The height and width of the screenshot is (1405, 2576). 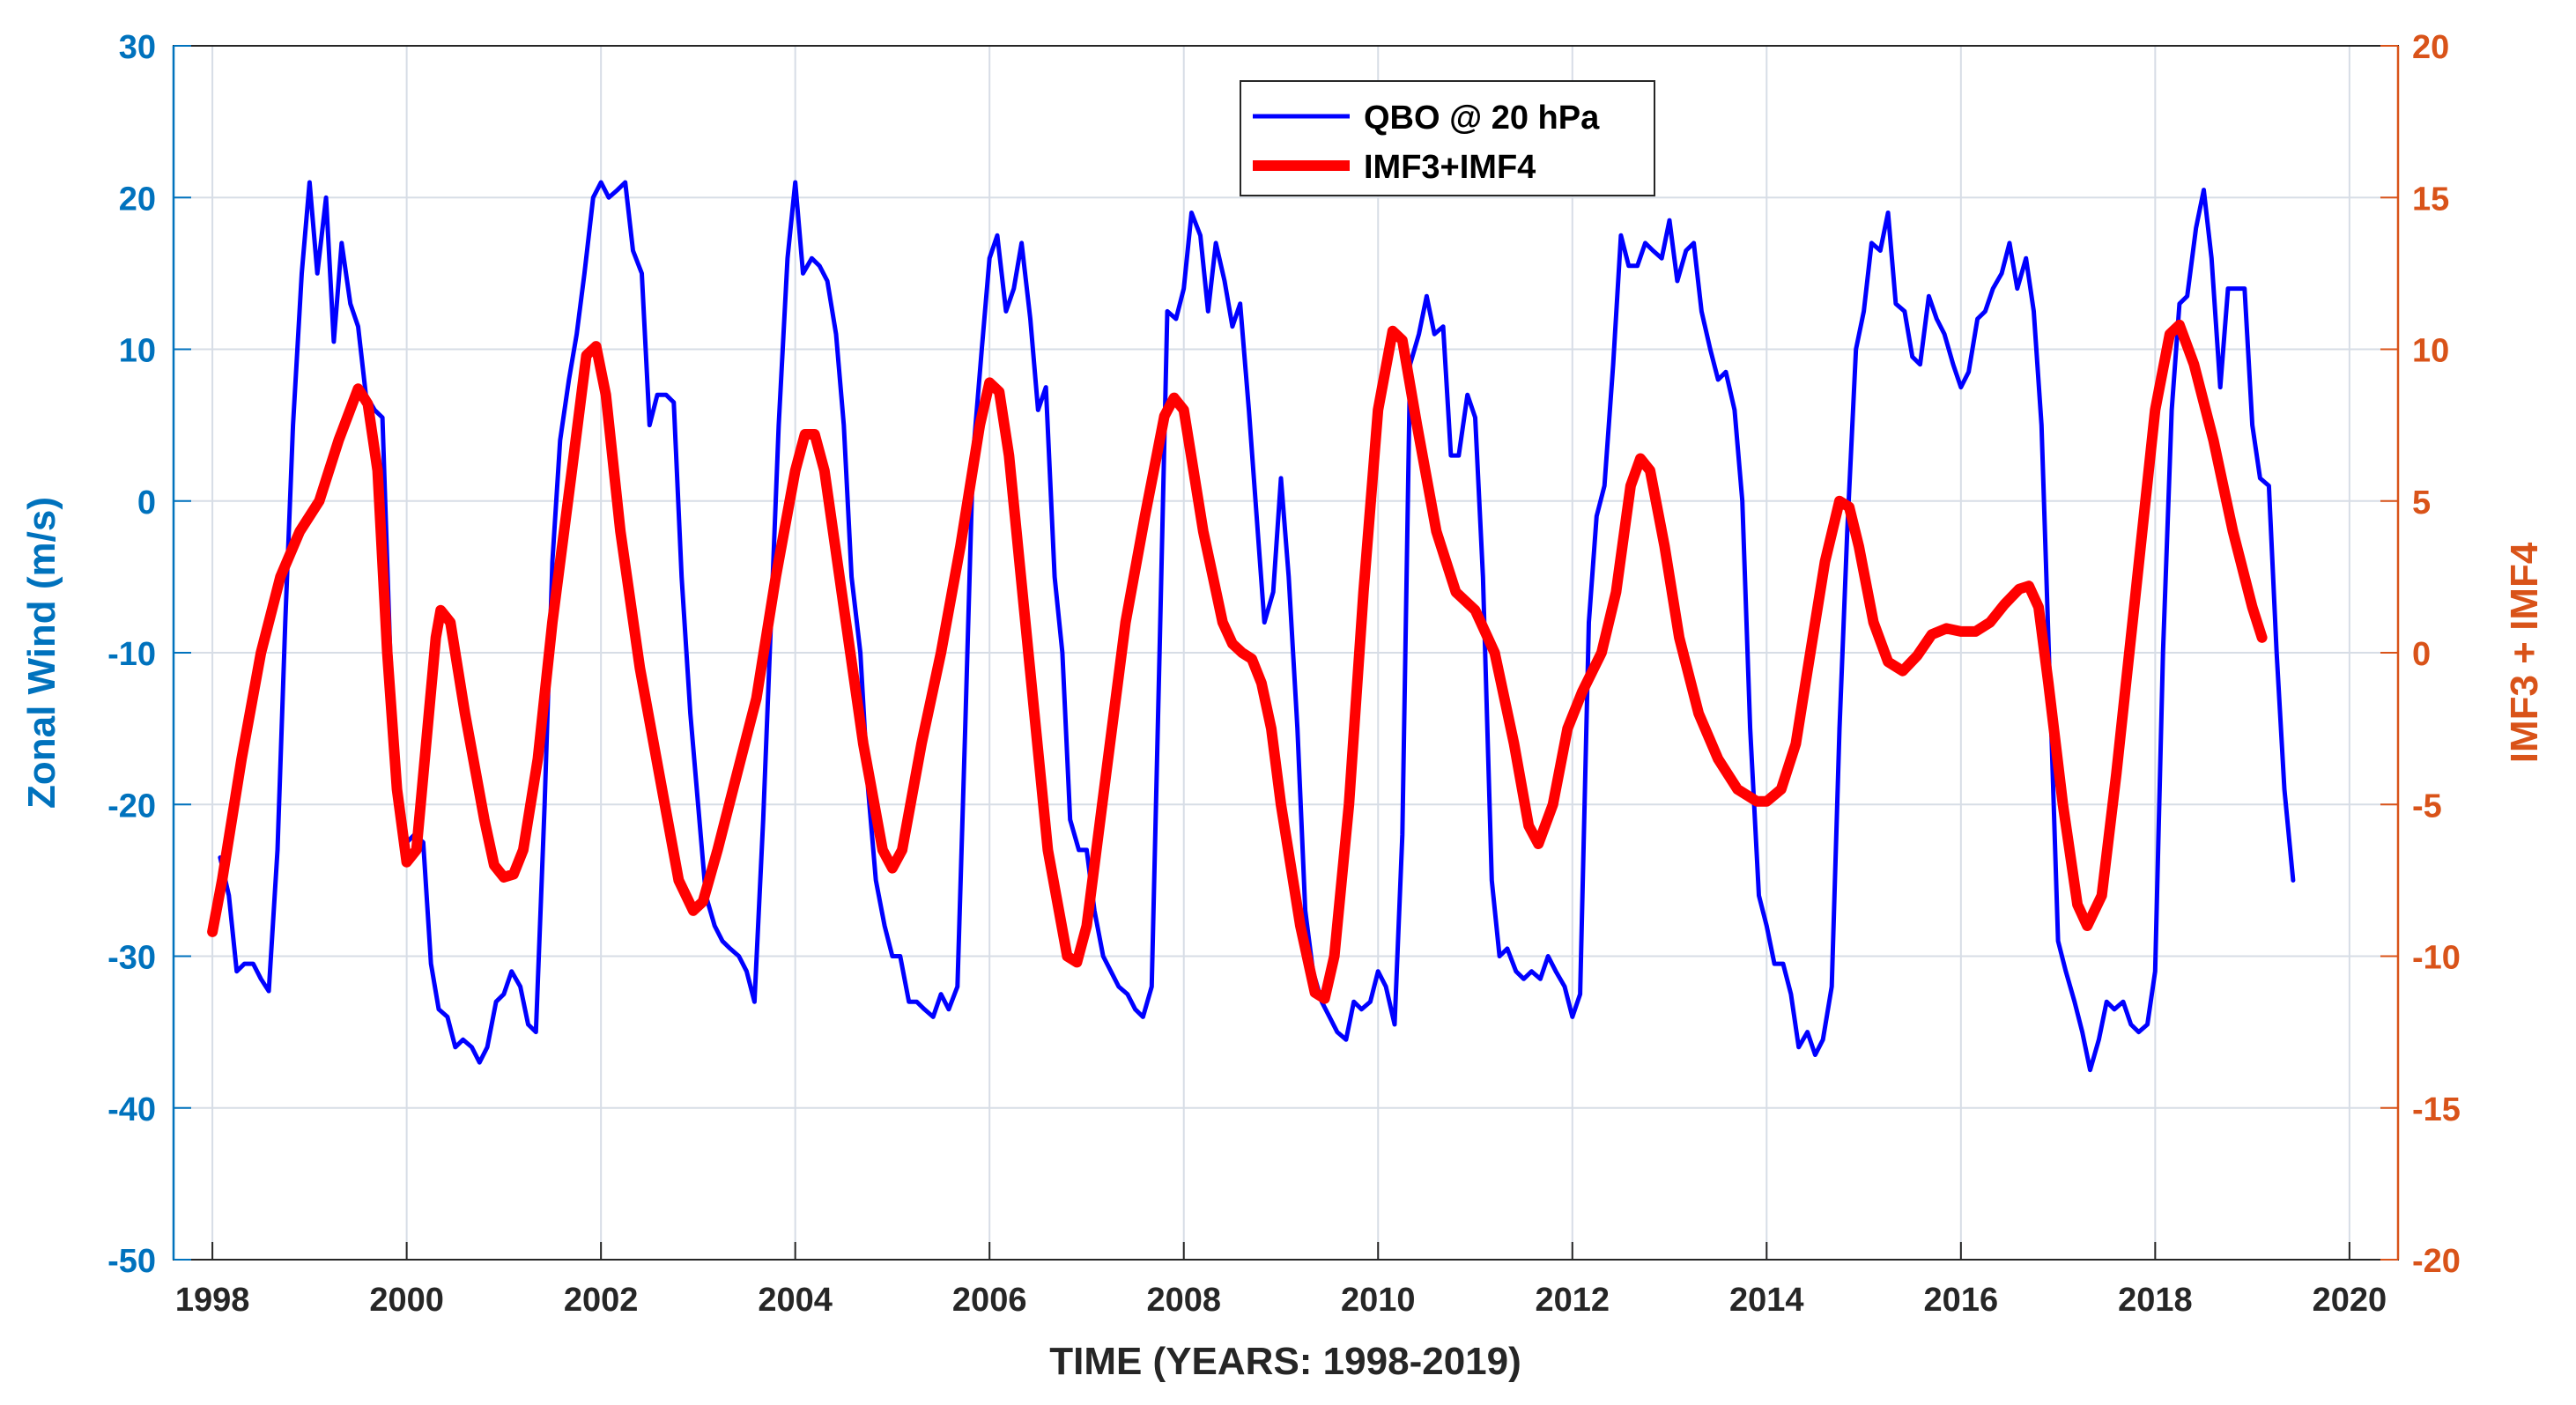 I want to click on y-left-tick-label: -40, so click(x=132, y=1109).